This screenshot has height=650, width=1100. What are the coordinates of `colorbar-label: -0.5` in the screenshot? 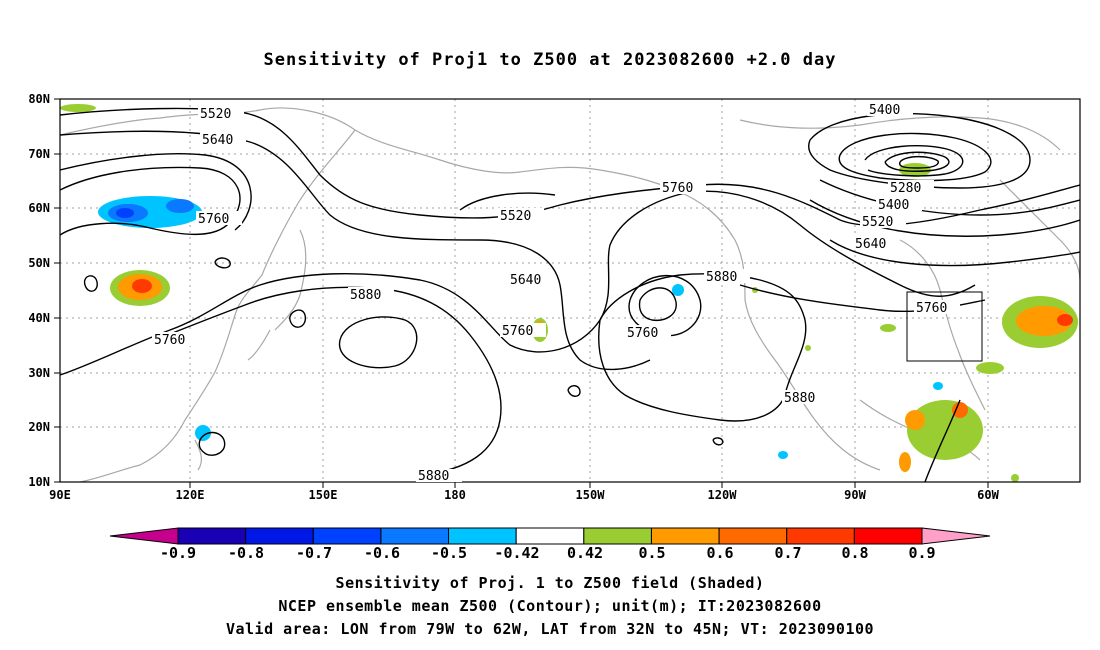 It's located at (449, 553).